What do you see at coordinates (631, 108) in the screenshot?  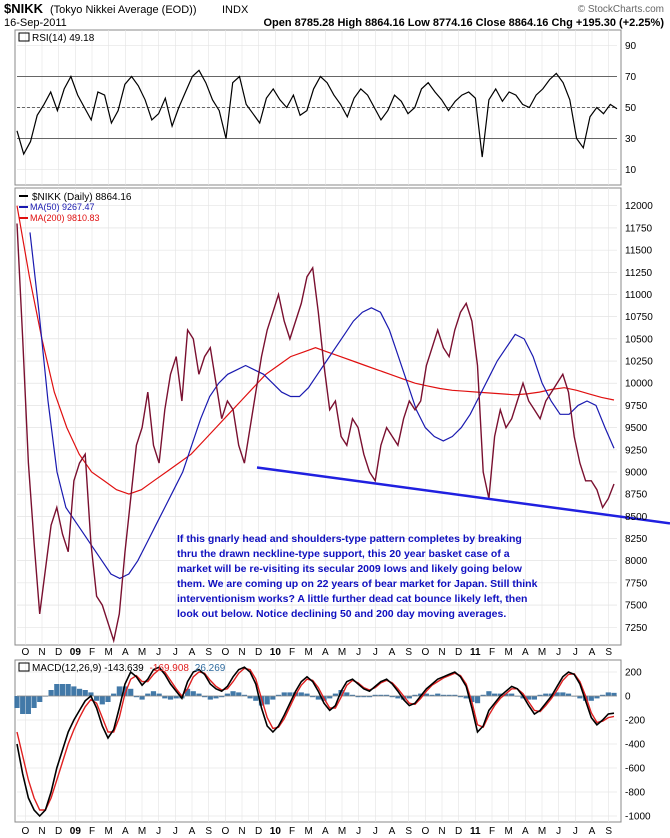 I see `rsi-tick-label: 50` at bounding box center [631, 108].